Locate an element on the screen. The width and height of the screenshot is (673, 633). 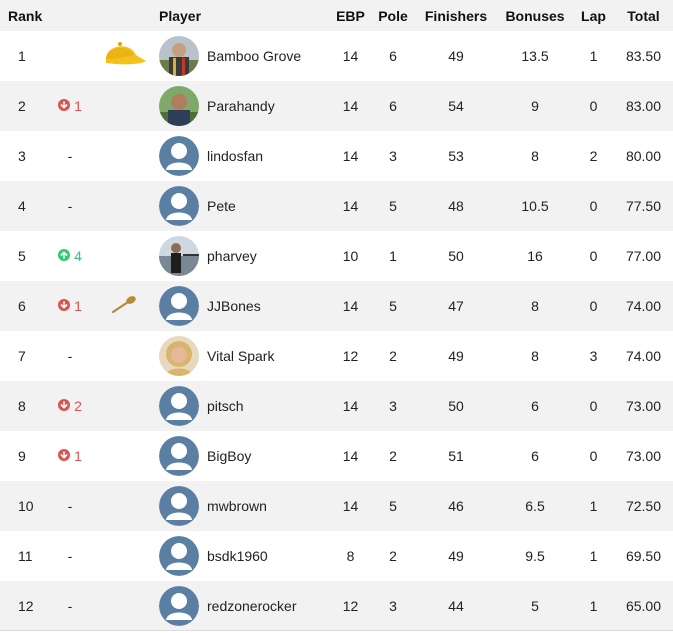
col-header-finishers: Finishers is located at coordinates (456, 15).